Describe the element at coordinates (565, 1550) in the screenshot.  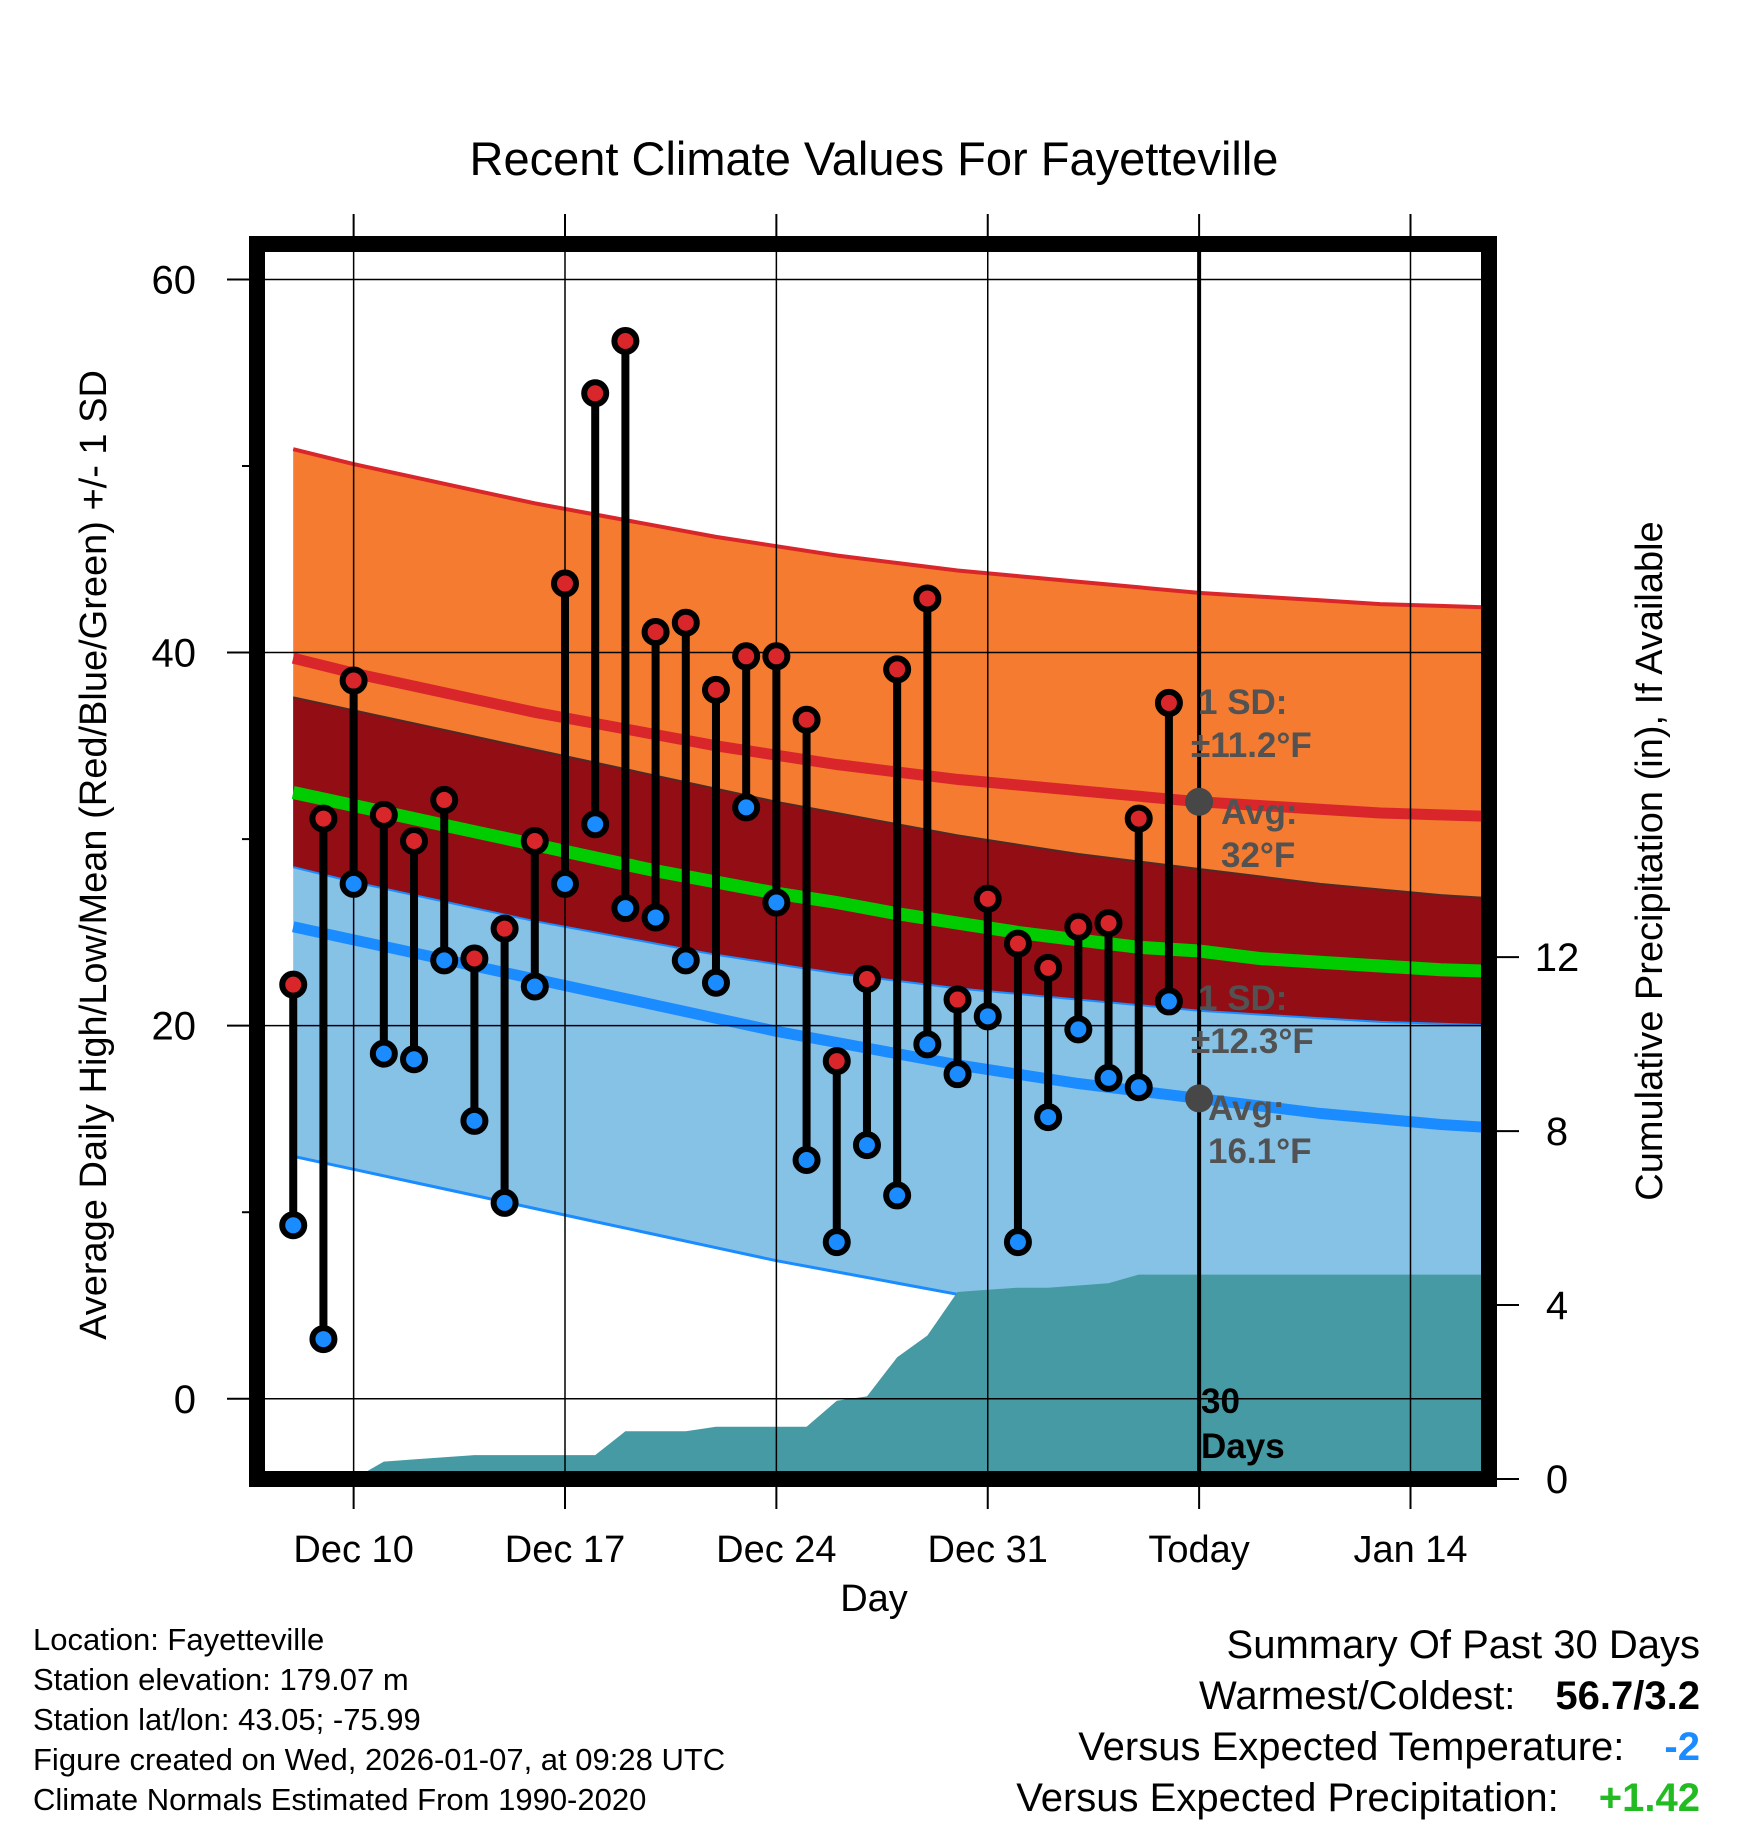
I see `x-tick-label: Dec 17` at that location.